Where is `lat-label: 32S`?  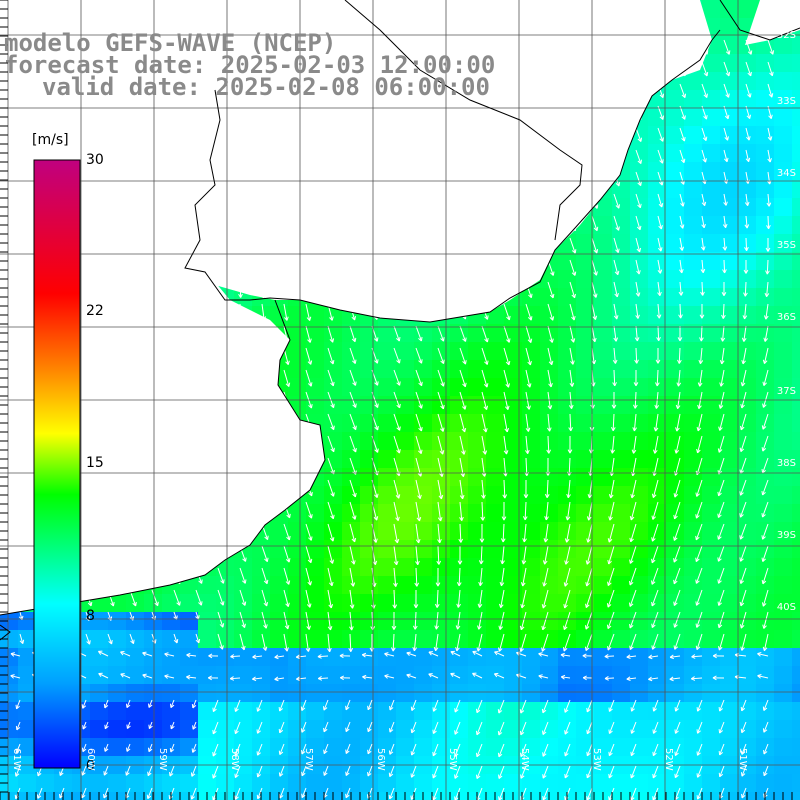
lat-label: 32S is located at coordinates (786, 35).